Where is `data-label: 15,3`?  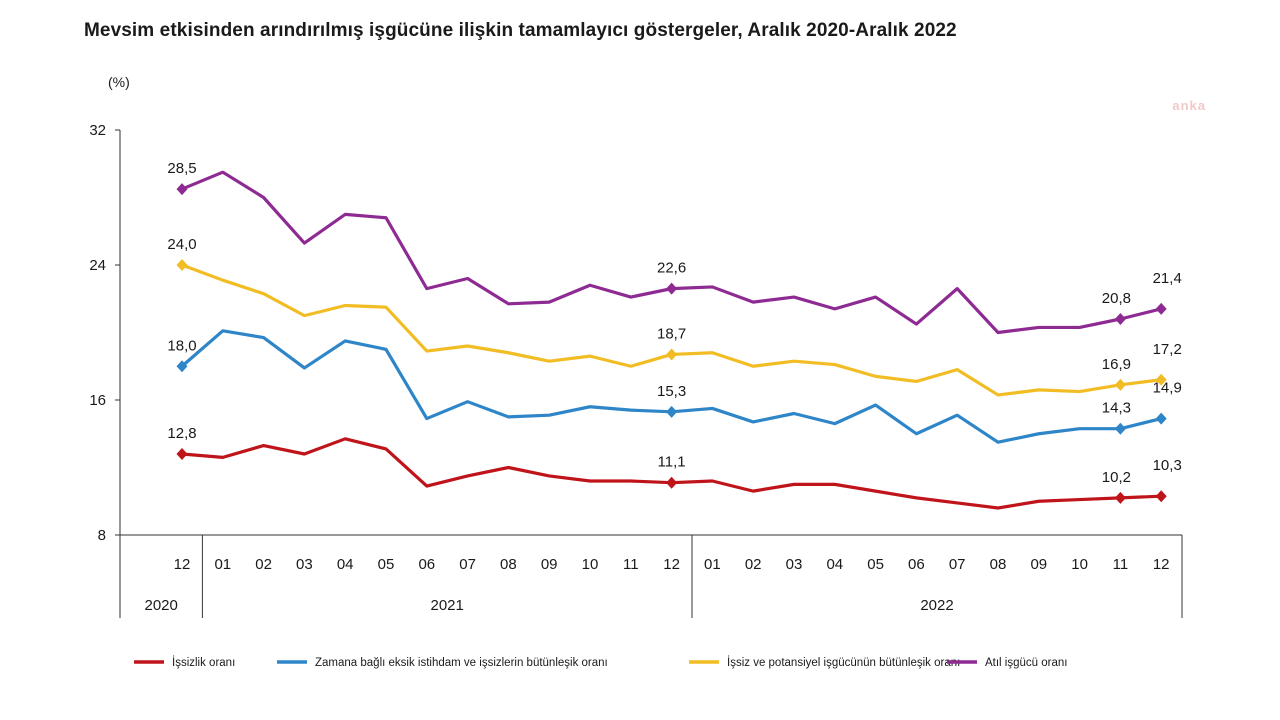
data-label: 15,3 is located at coordinates (671, 391).